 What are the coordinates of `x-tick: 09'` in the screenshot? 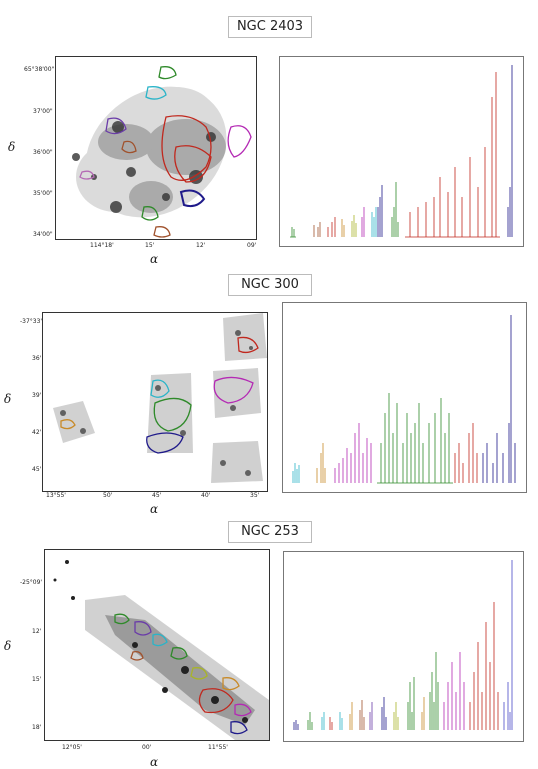 It's located at (252, 245).